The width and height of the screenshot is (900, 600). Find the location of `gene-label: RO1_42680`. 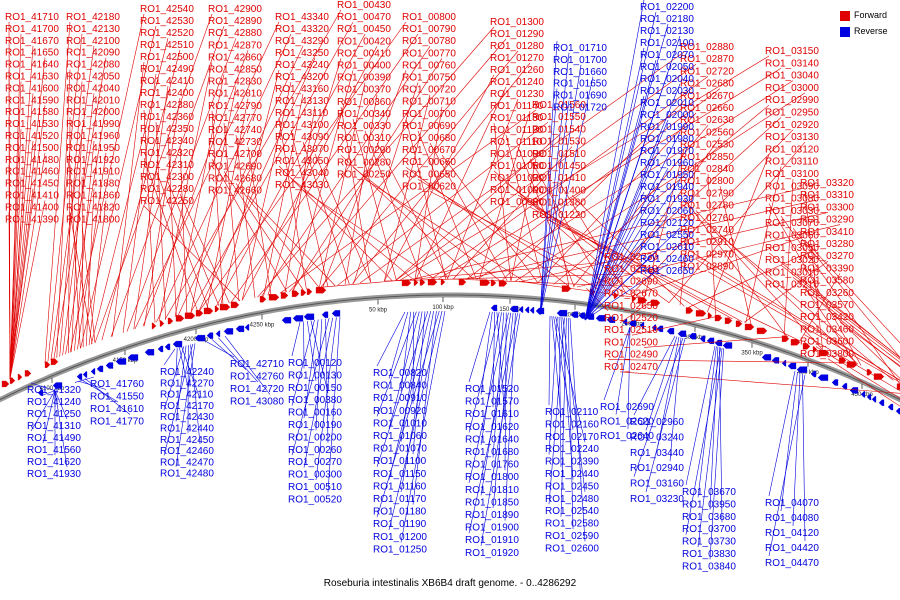

gene-label: RO1_42680 is located at coordinates (235, 178).